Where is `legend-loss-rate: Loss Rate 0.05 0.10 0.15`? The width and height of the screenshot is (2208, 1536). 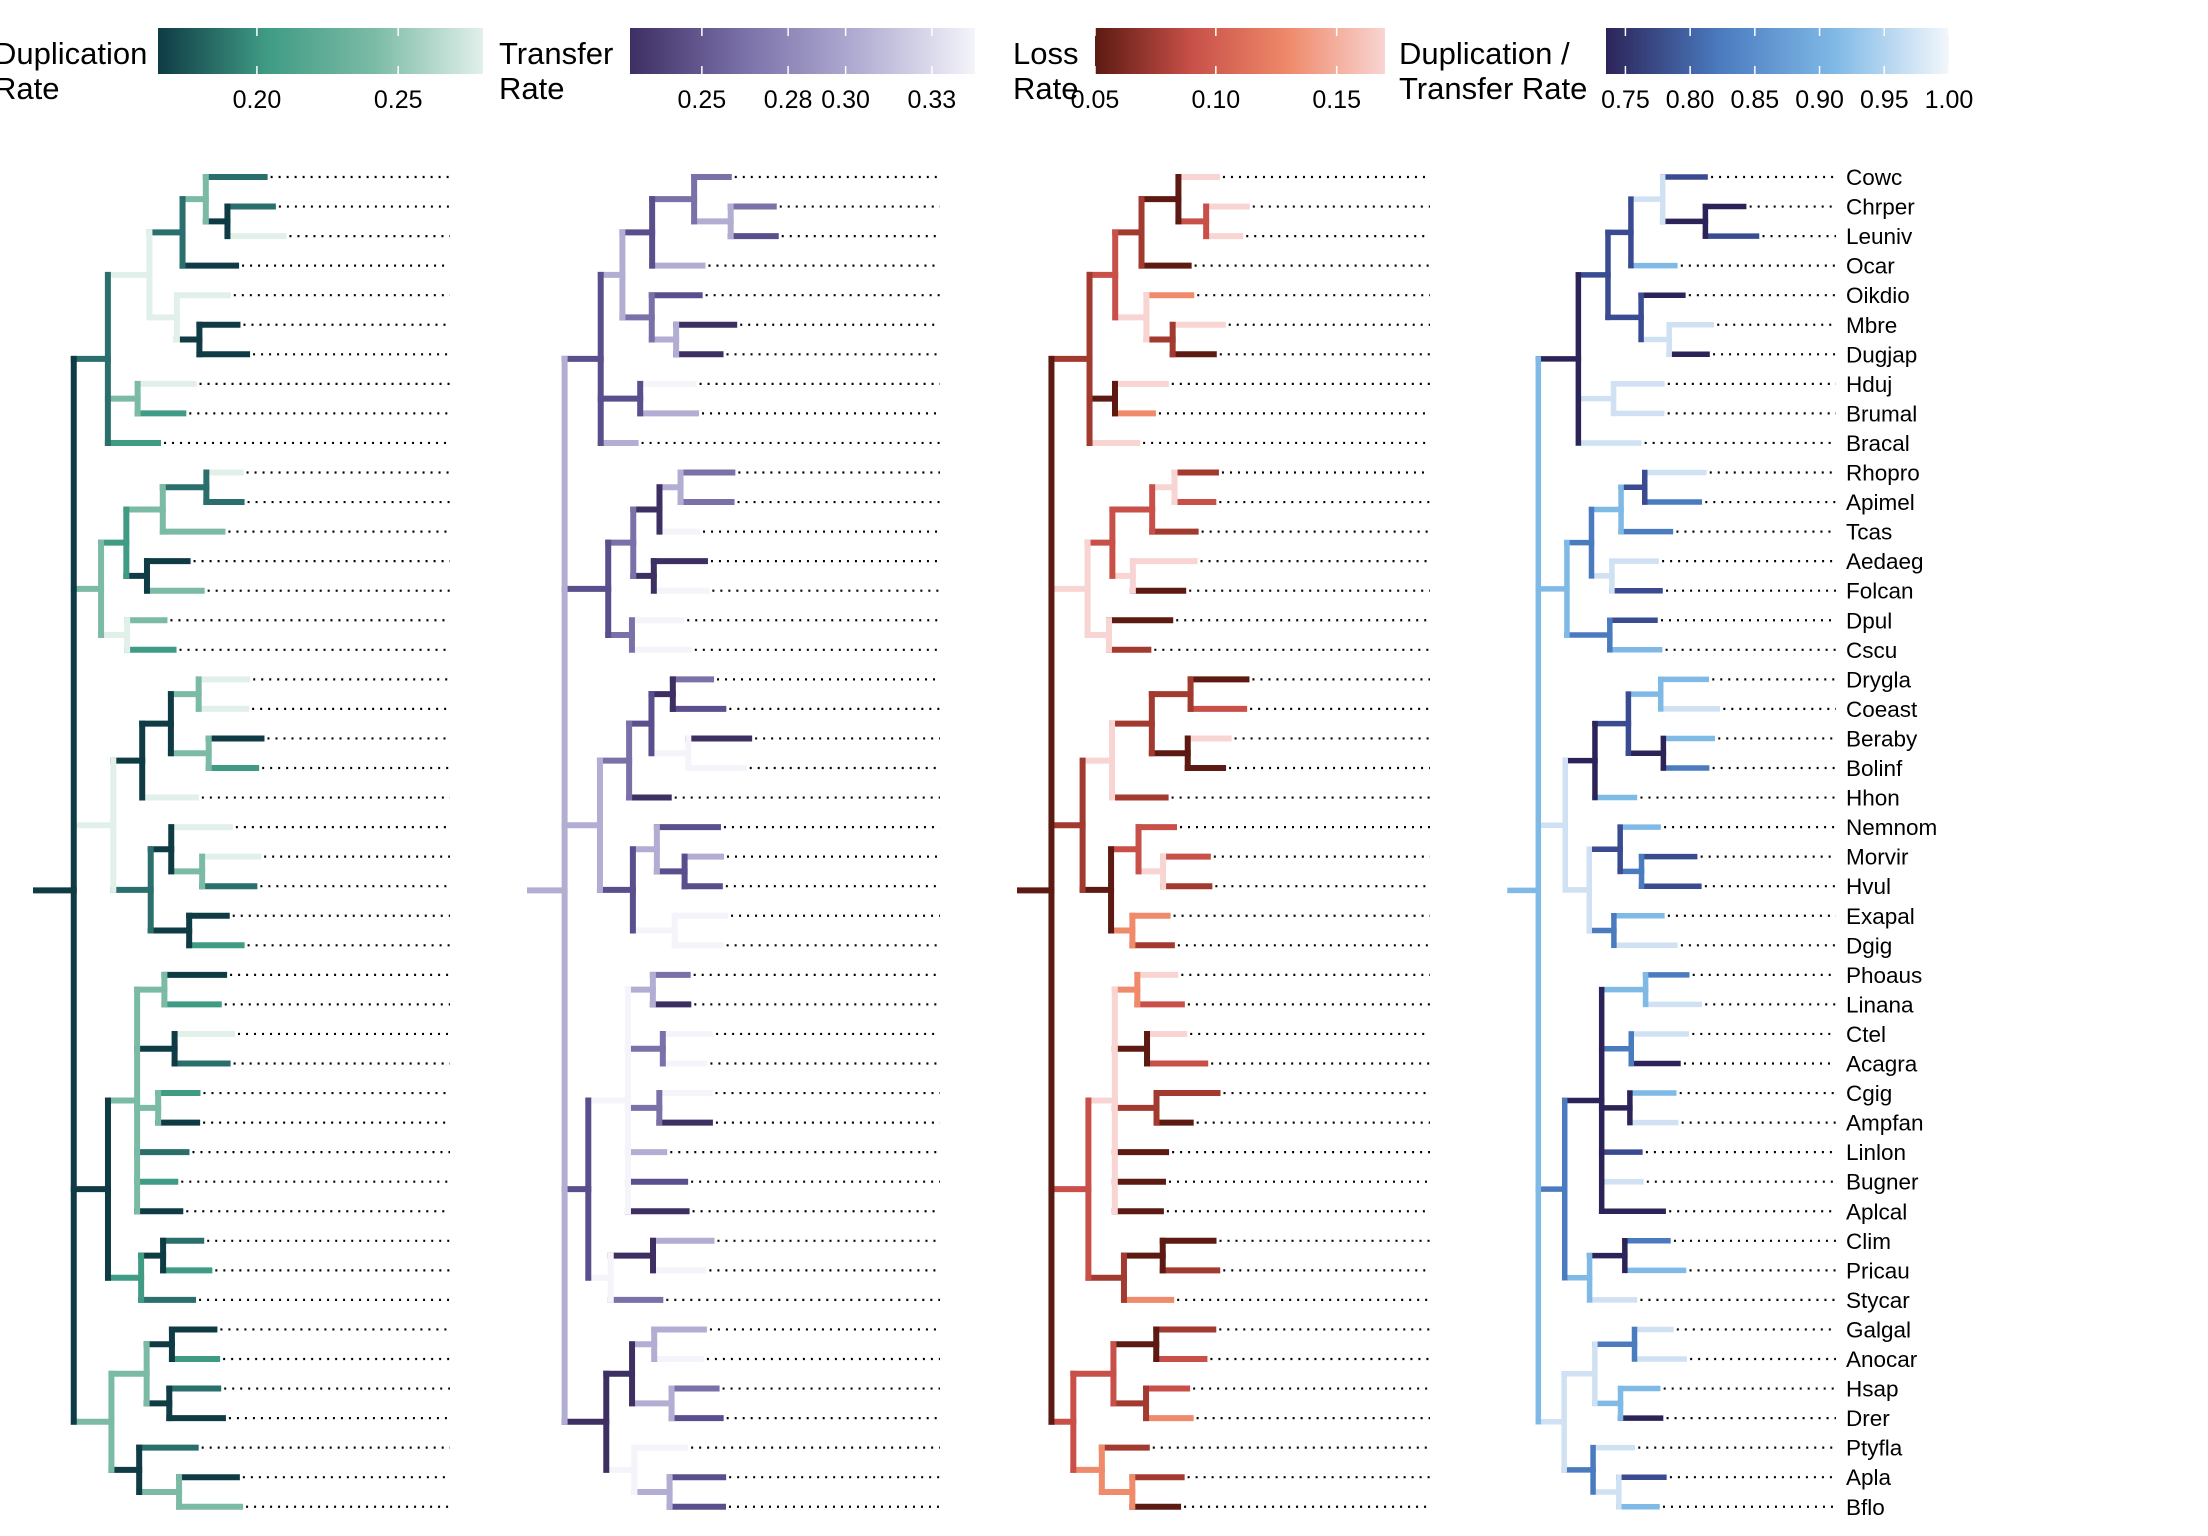
legend-loss-rate: Loss Rate 0.05 0.10 0.15 is located at coordinates (1199, 71).